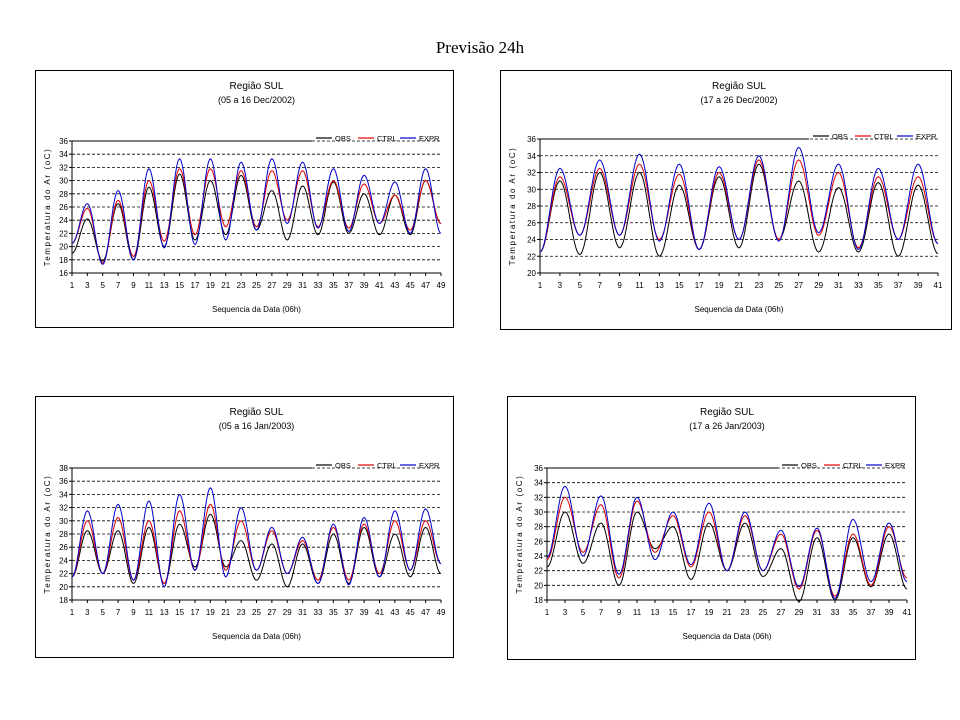 The image size is (960, 720). Describe the element at coordinates (778, 285) in the screenshot. I see `x-tick-label-25: 25` at that location.